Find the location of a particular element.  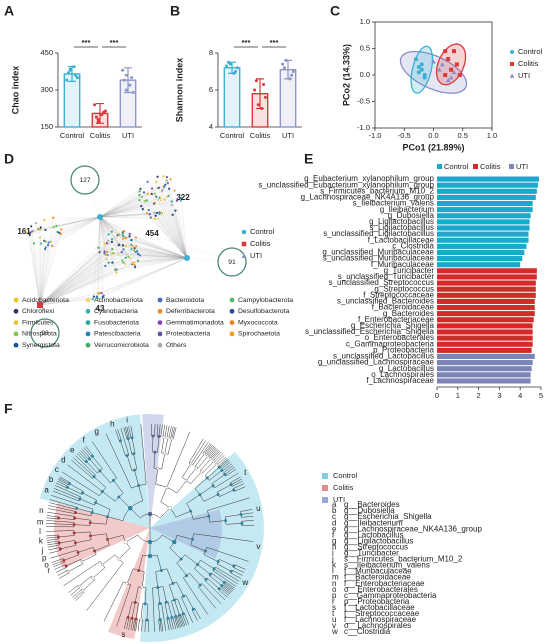

bar is located at coordinates (486, 301).